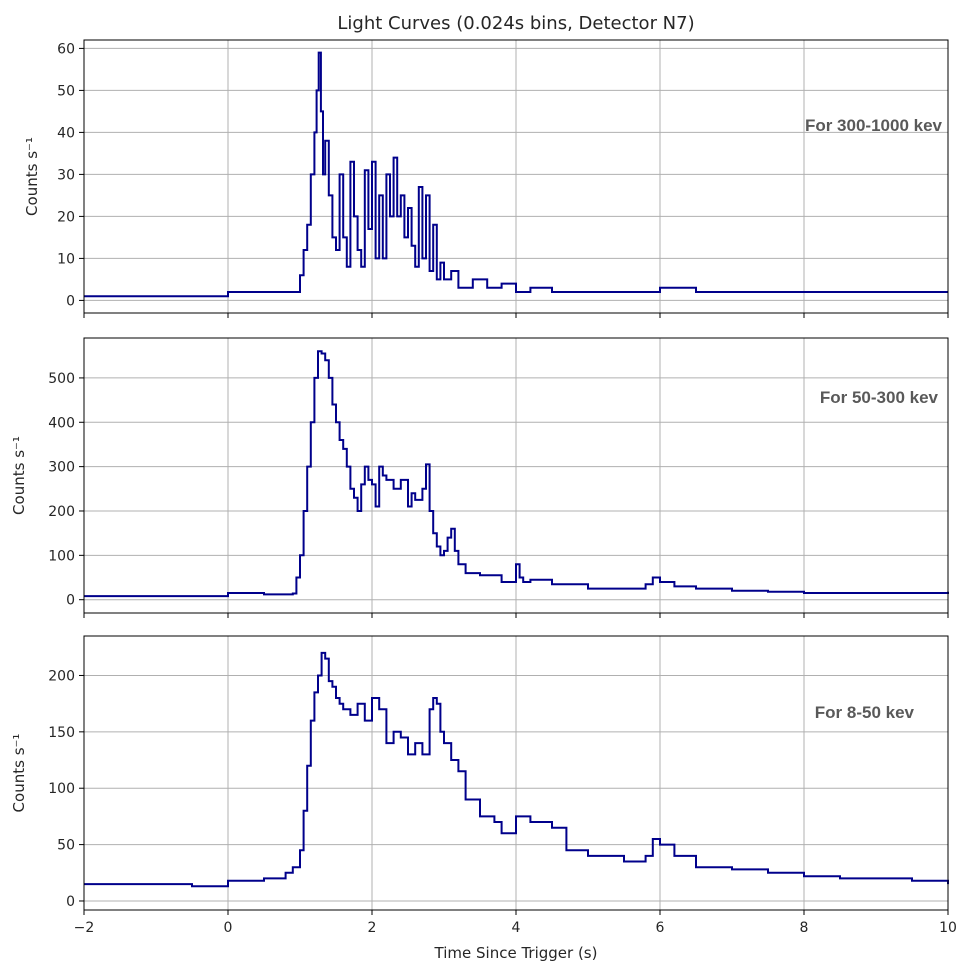 This screenshot has height=978, width=967. I want to click on energy-band-annotation: For 8-50 kev, so click(865, 712).